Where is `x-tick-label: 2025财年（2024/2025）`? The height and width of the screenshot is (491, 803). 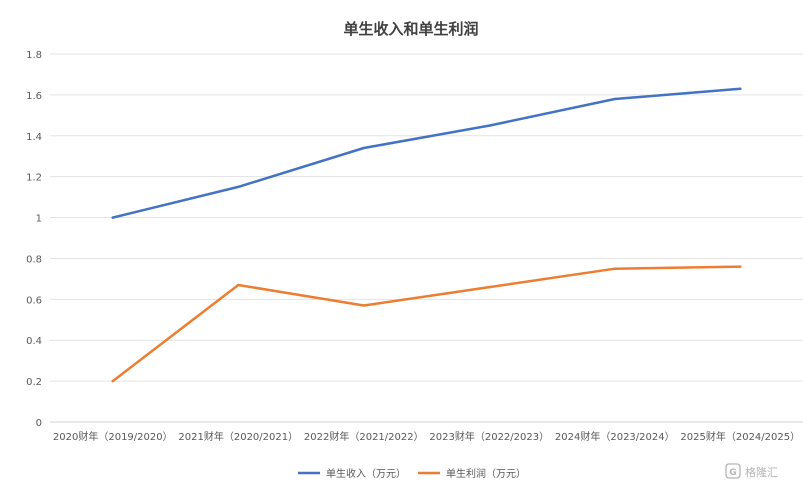
x-tick-label: 2025财年（2024/2025） is located at coordinates (740, 436).